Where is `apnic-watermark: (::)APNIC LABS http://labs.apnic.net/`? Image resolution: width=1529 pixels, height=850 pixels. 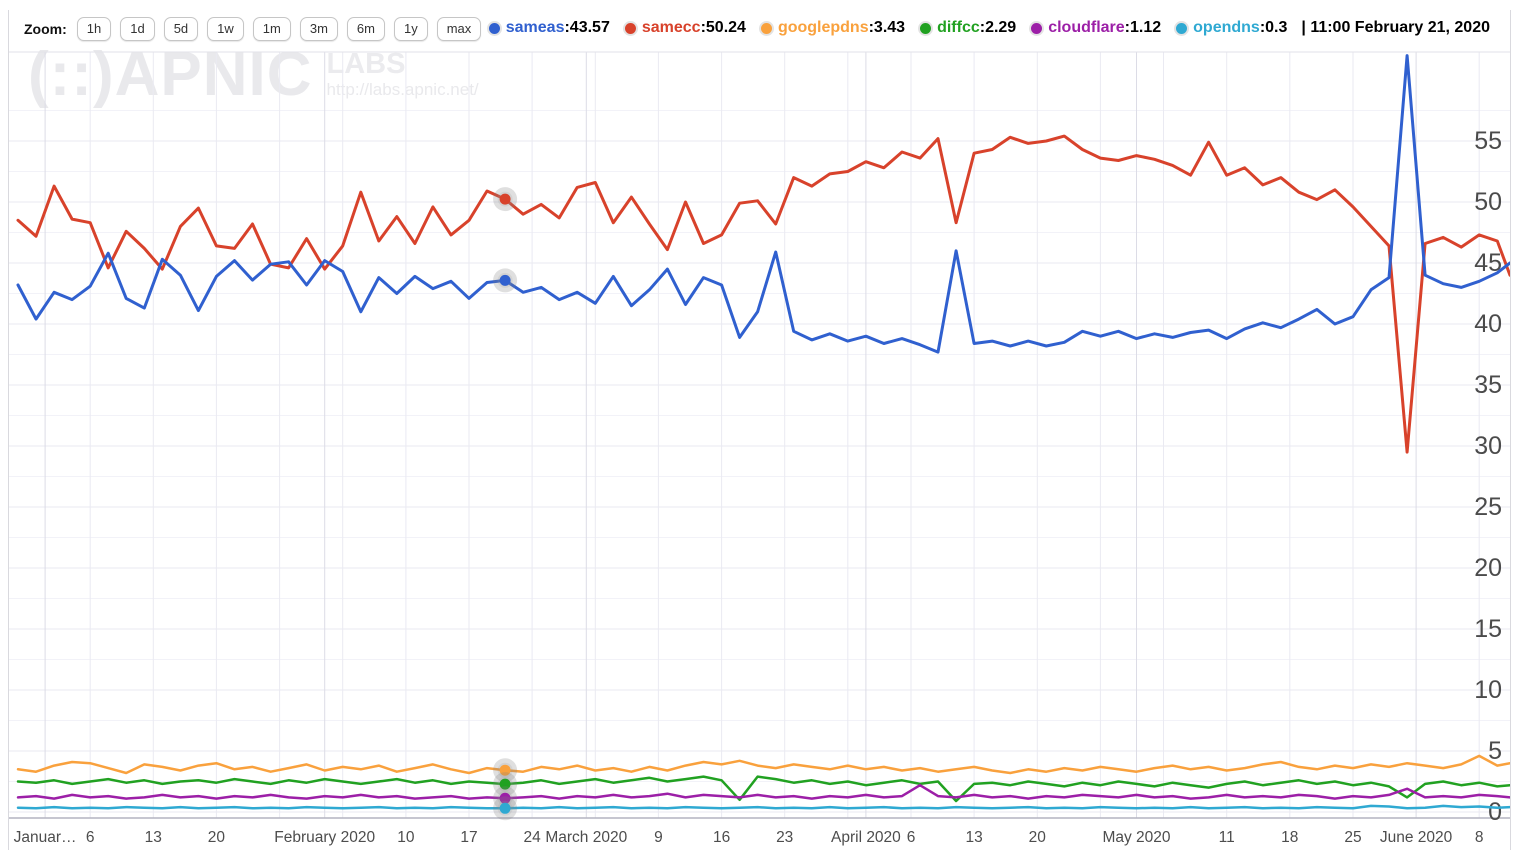
apnic-watermark: (::)APNIC LABS http://labs.apnic.net/ is located at coordinates (253, 74).